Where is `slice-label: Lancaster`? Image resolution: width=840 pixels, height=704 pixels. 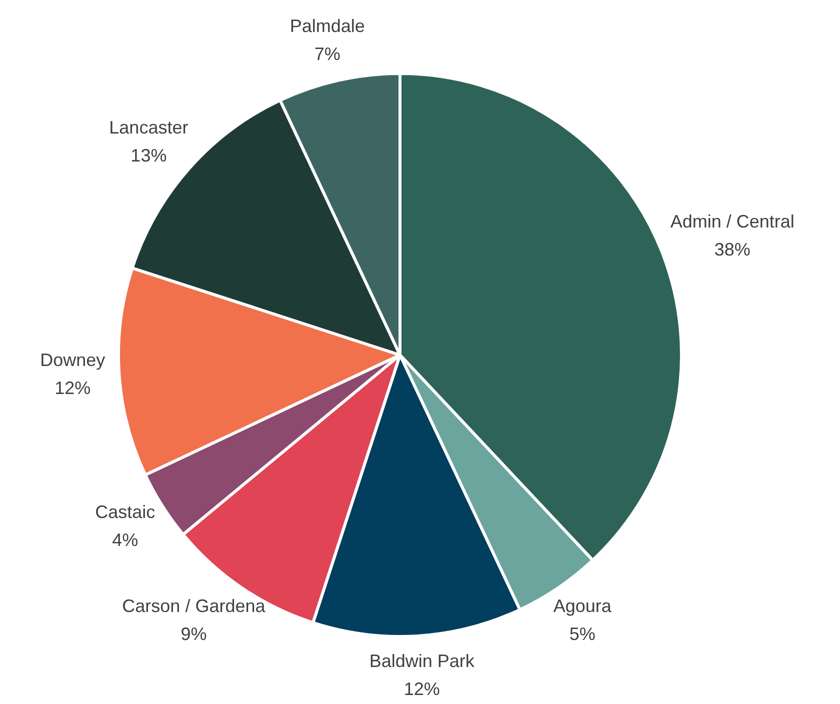
slice-label: Lancaster is located at coordinates (148, 127).